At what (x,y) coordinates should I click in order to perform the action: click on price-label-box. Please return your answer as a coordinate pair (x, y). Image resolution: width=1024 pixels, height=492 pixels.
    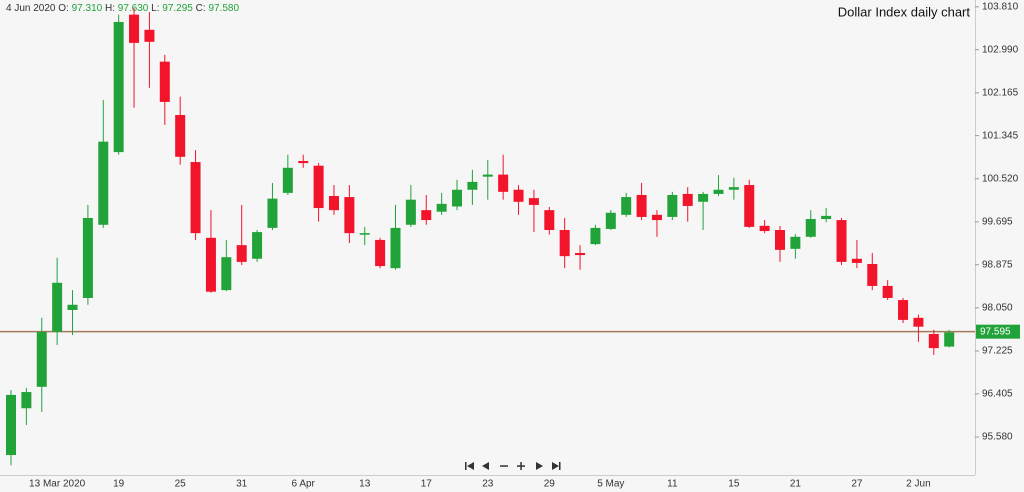
    Looking at the image, I should click on (998, 331).